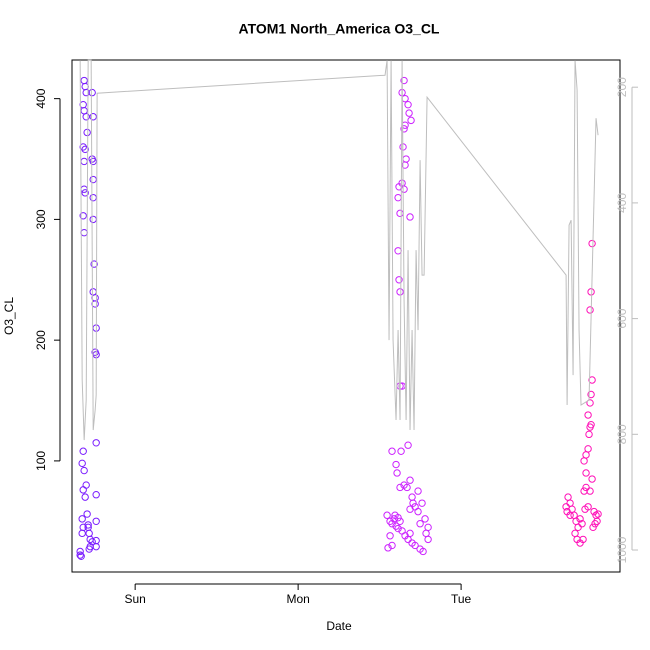 The width and height of the screenshot is (650, 650). Describe the element at coordinates (622, 87) in the screenshot. I see `y2-tick-label: 200` at that location.